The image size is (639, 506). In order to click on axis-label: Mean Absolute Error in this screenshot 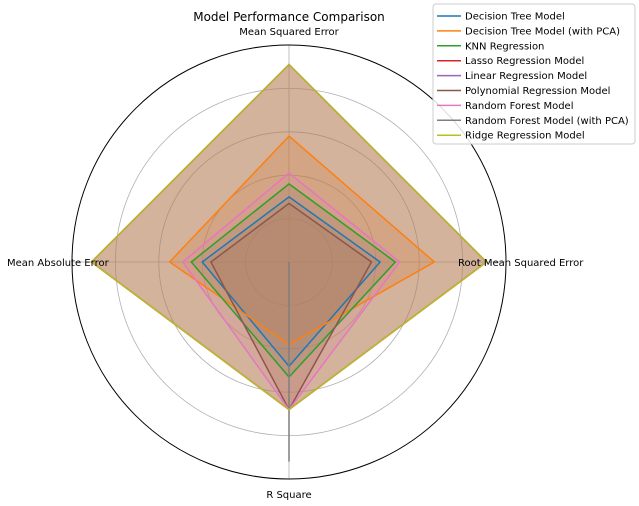, I will do `click(58, 263)`.